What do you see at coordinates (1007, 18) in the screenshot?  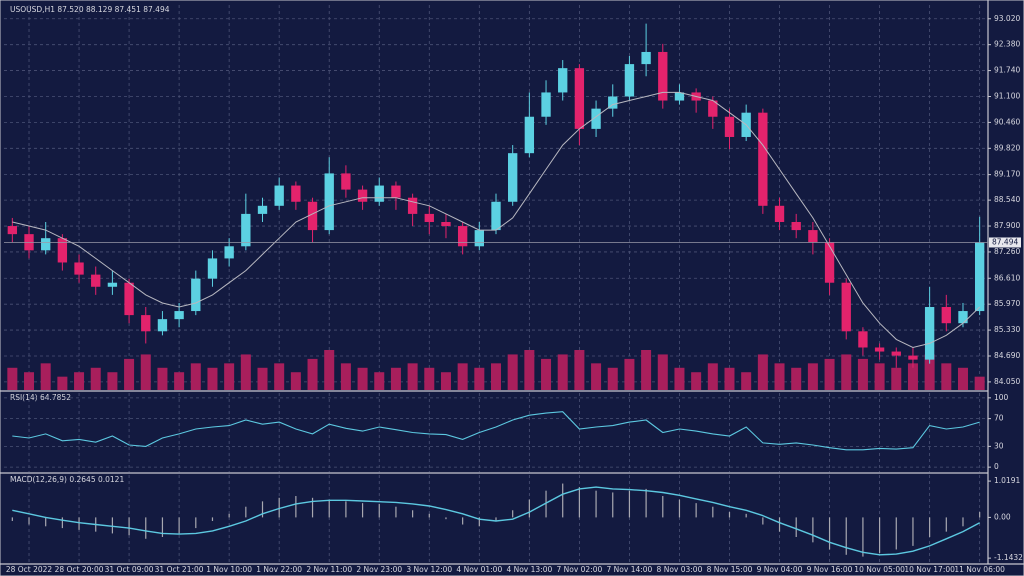 I see `y-tick-label: 93.020` at bounding box center [1007, 18].